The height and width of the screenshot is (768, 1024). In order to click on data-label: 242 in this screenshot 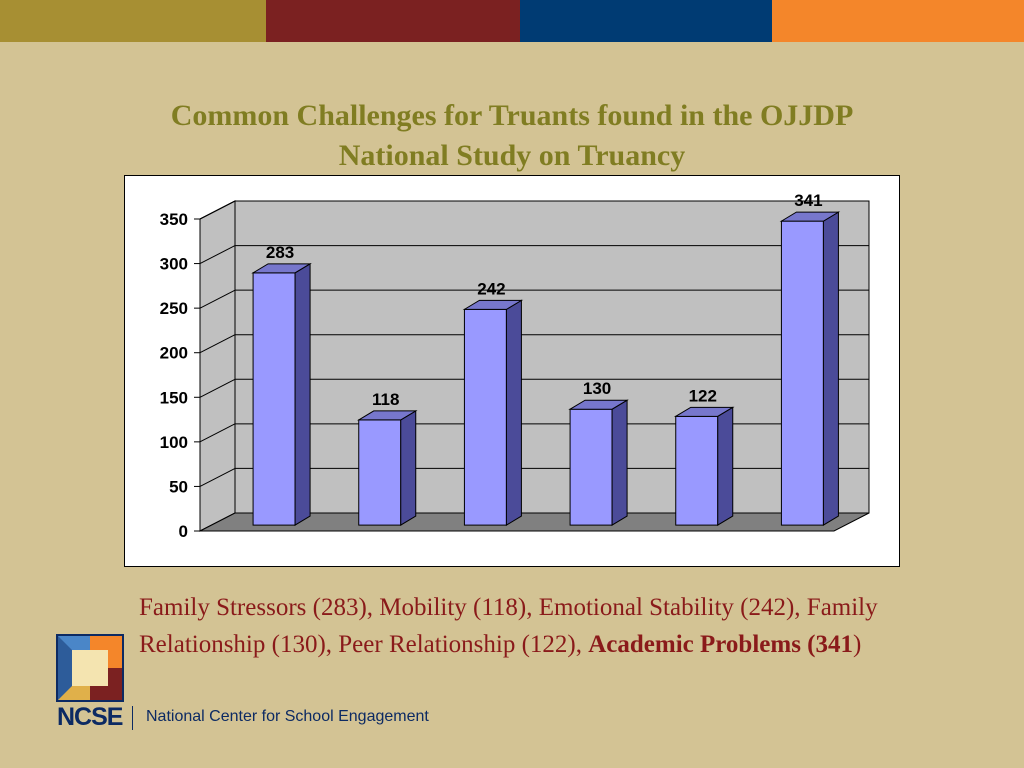, I will do `click(491, 288)`.